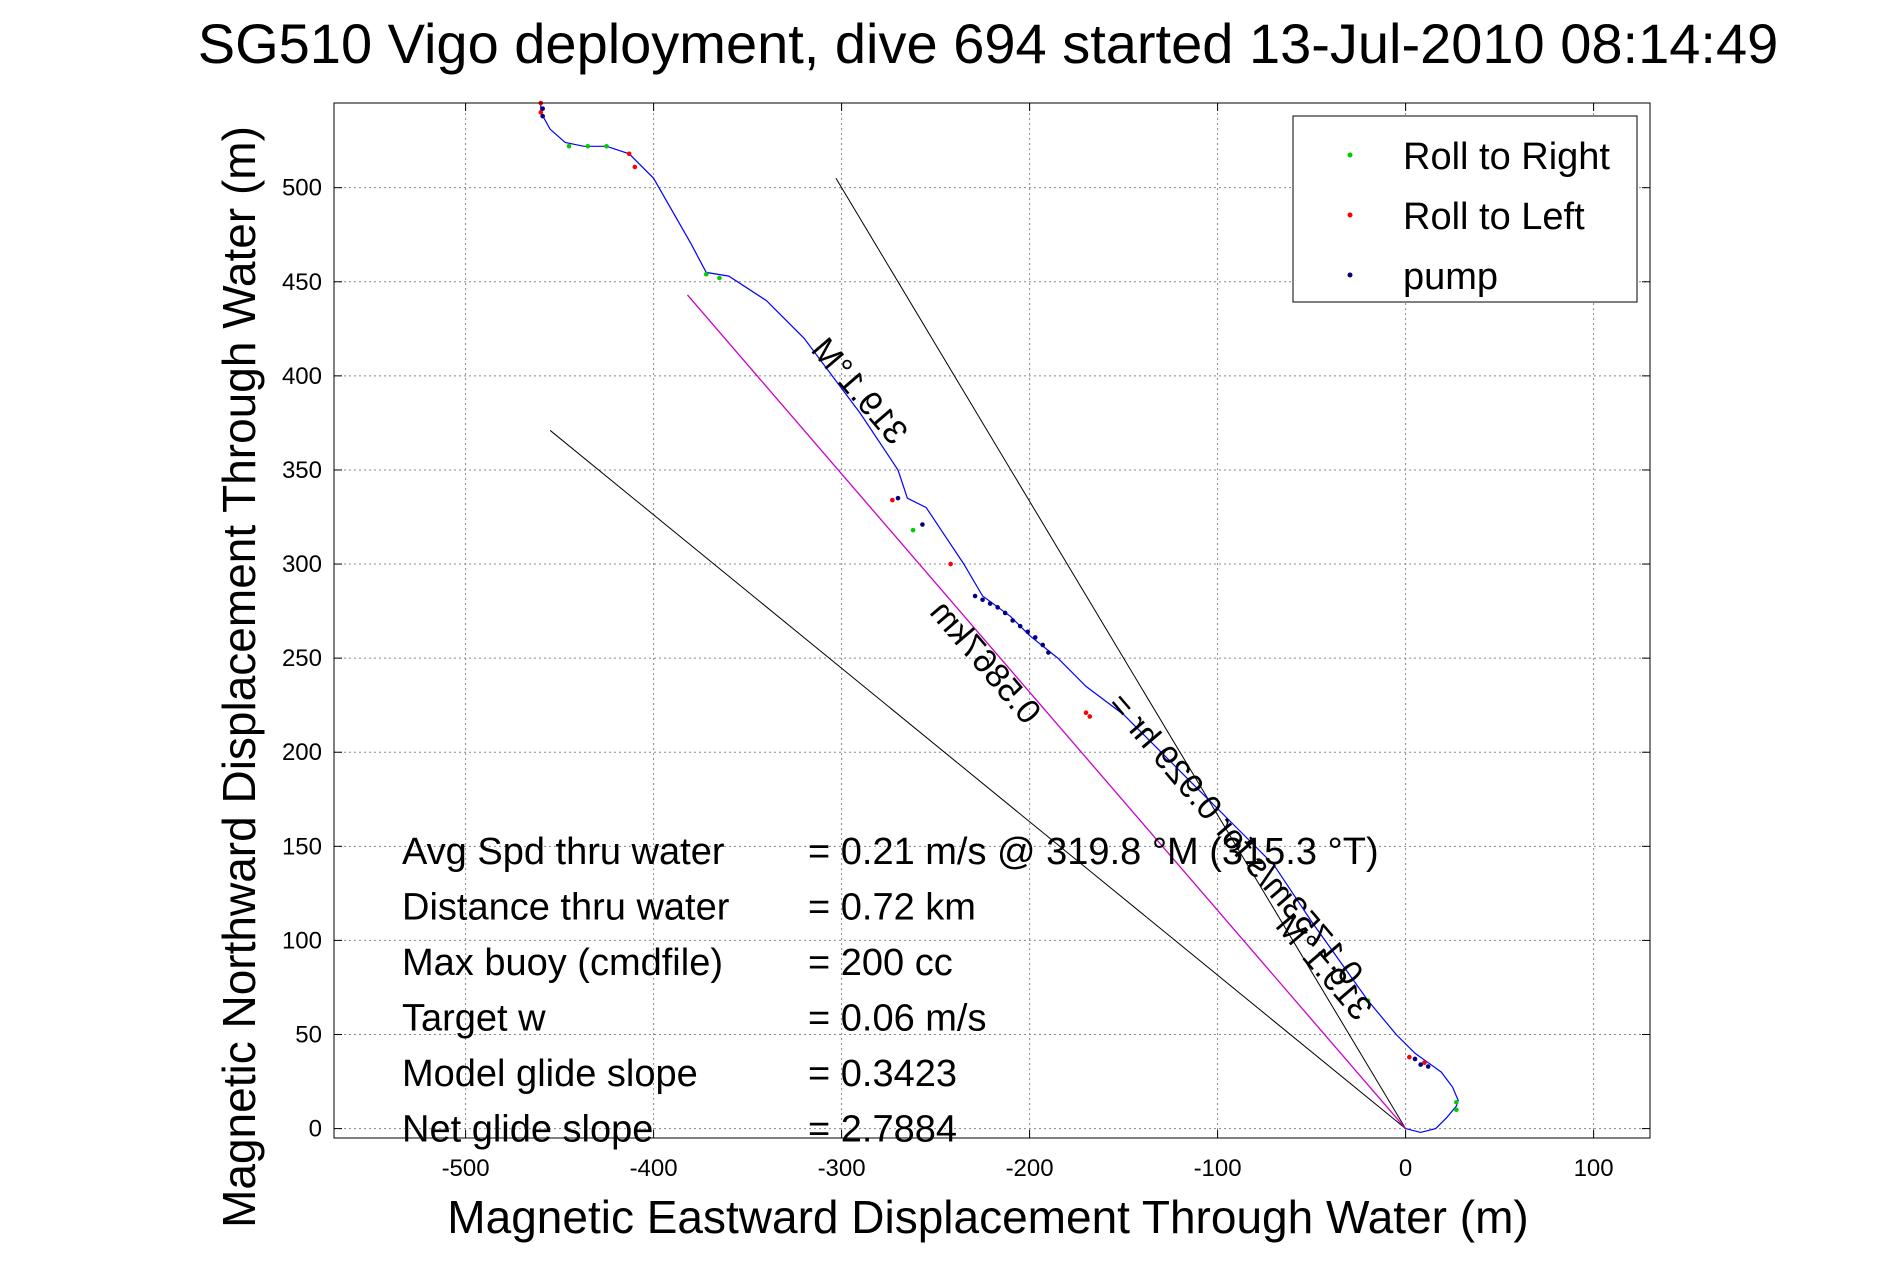 The width and height of the screenshot is (1891, 1262). What do you see at coordinates (842, 1168) in the screenshot?
I see `x-tick-label: -300` at bounding box center [842, 1168].